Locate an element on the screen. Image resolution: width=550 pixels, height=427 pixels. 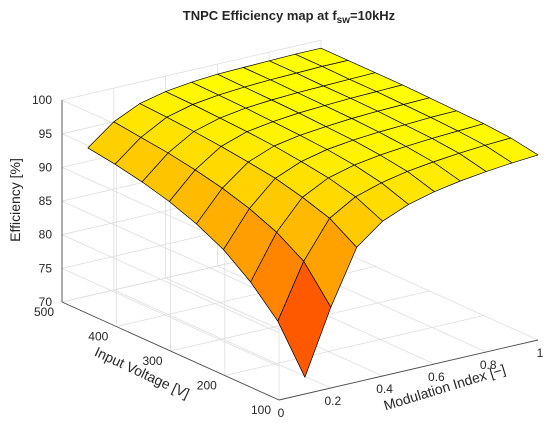
x-axis-label: Modulation Index [−] is located at coordinates (445, 387).